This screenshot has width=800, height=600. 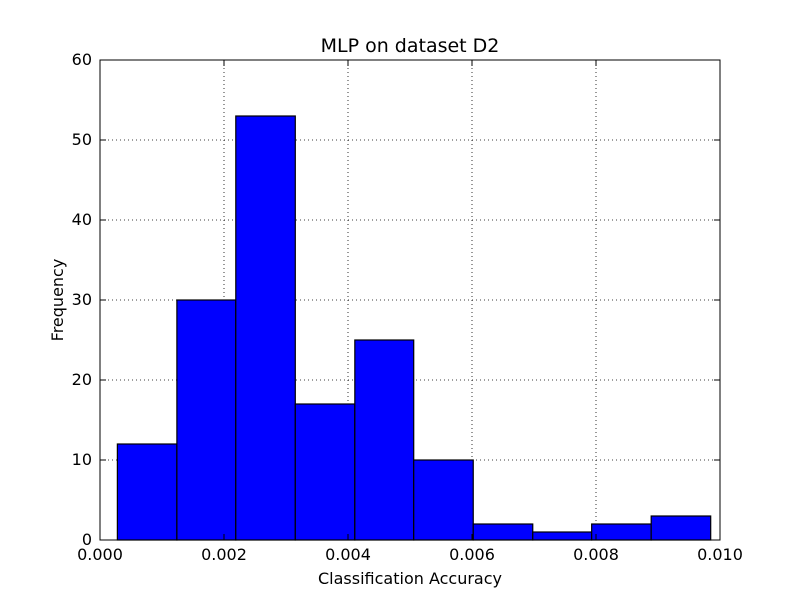 What do you see at coordinates (82, 219) in the screenshot?
I see `y-tick-label: 40` at bounding box center [82, 219].